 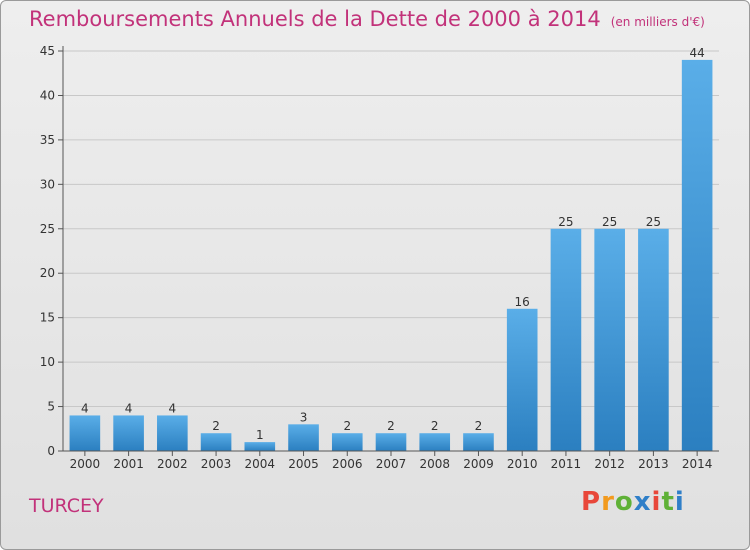 What do you see at coordinates (51, 451) in the screenshot?
I see `y-tick-label: 0` at bounding box center [51, 451].